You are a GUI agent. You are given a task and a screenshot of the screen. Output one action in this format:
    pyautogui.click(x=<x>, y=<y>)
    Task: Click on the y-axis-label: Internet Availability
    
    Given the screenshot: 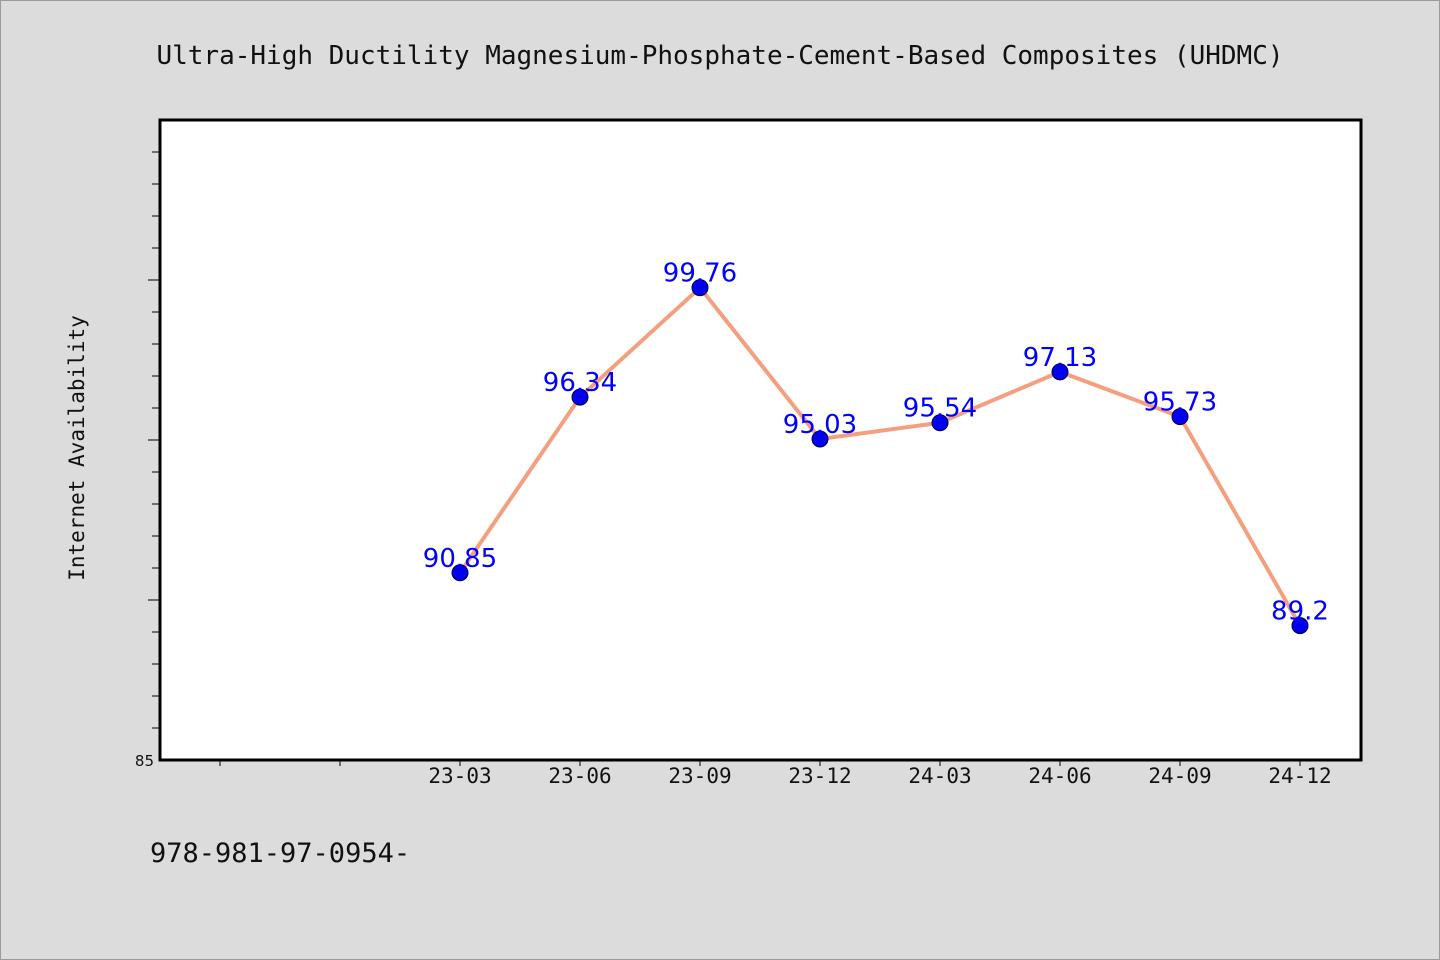 What is the action you would take?
    pyautogui.click(x=77, y=448)
    